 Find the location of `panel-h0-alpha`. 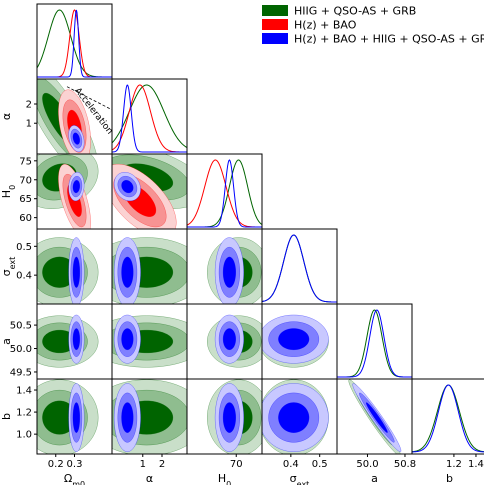

panel-h0-alpha is located at coordinates (149, 191).